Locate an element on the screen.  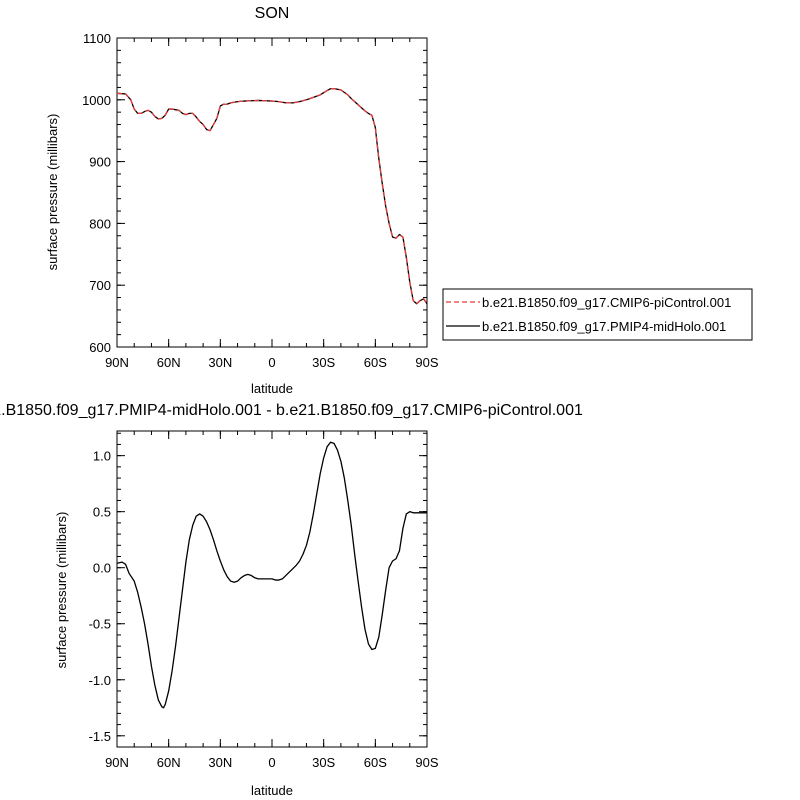
top-y-tick-label: 1100 is located at coordinates (97, 38).